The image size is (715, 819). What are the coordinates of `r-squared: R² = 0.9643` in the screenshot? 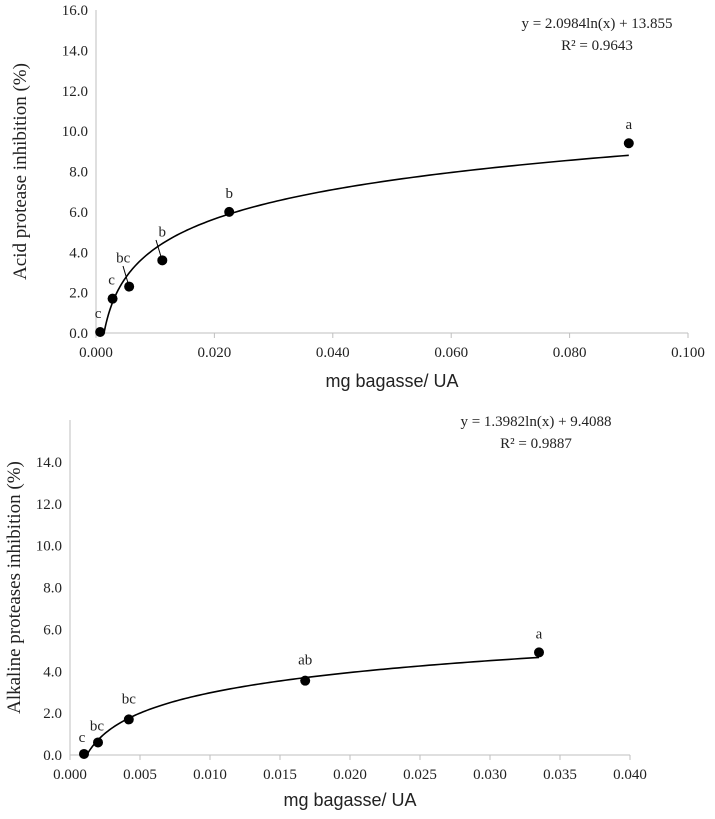 It's located at (597, 46).